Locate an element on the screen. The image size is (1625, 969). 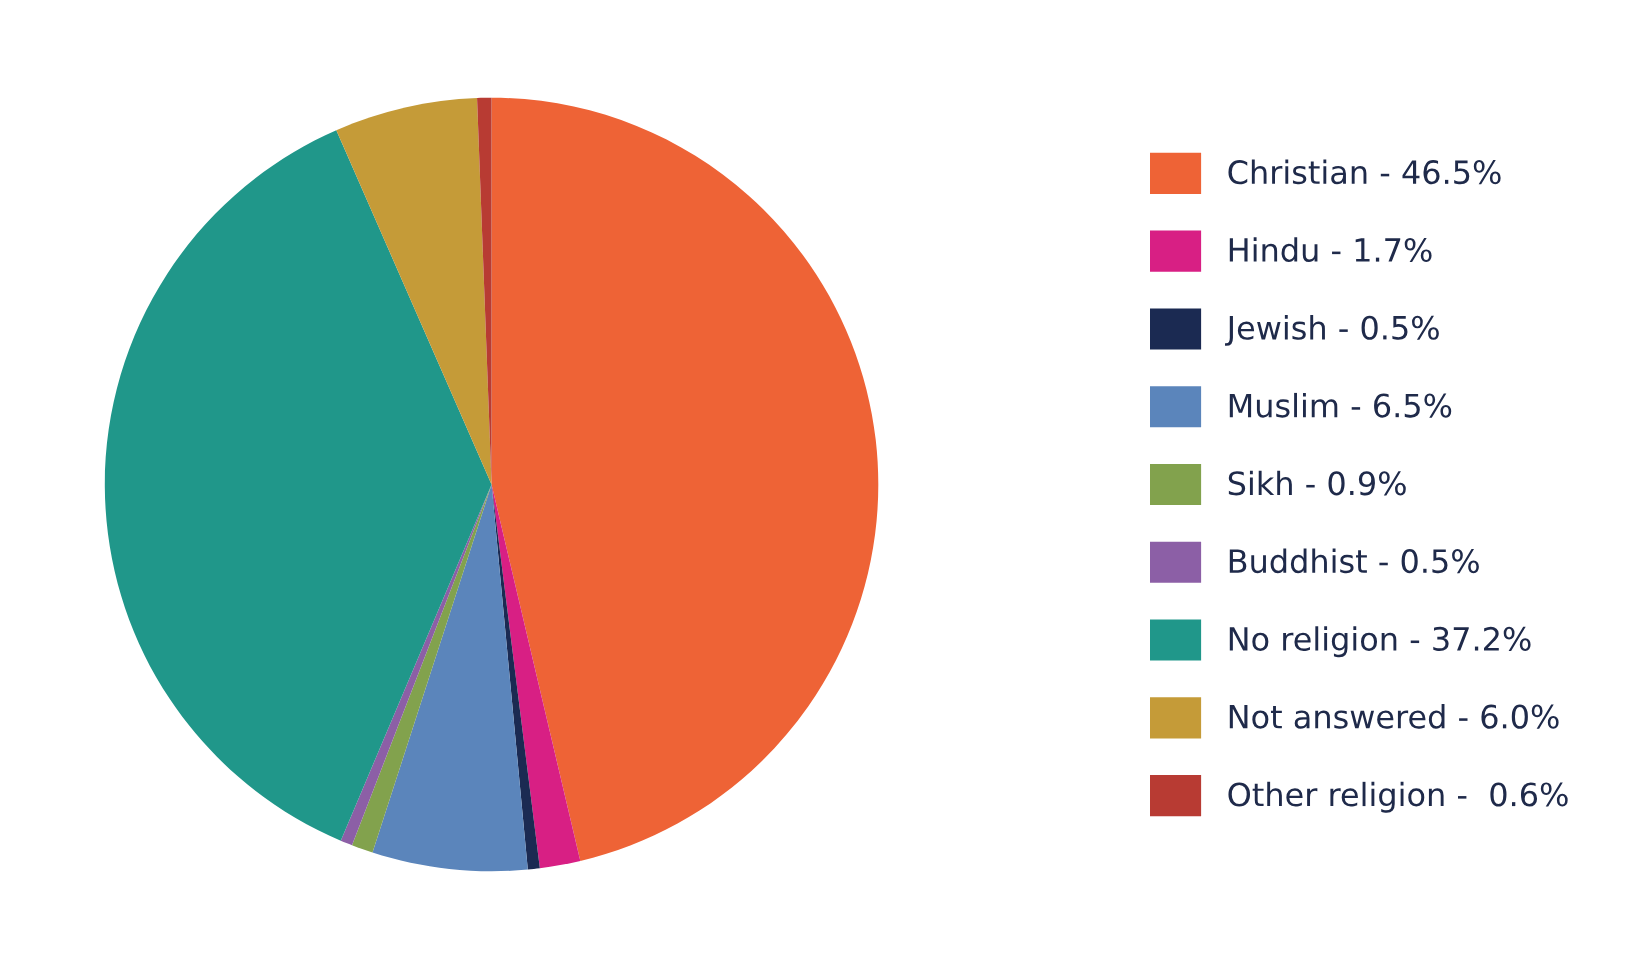
legend-label: Christian - 46.5% is located at coordinates (1364, 172).